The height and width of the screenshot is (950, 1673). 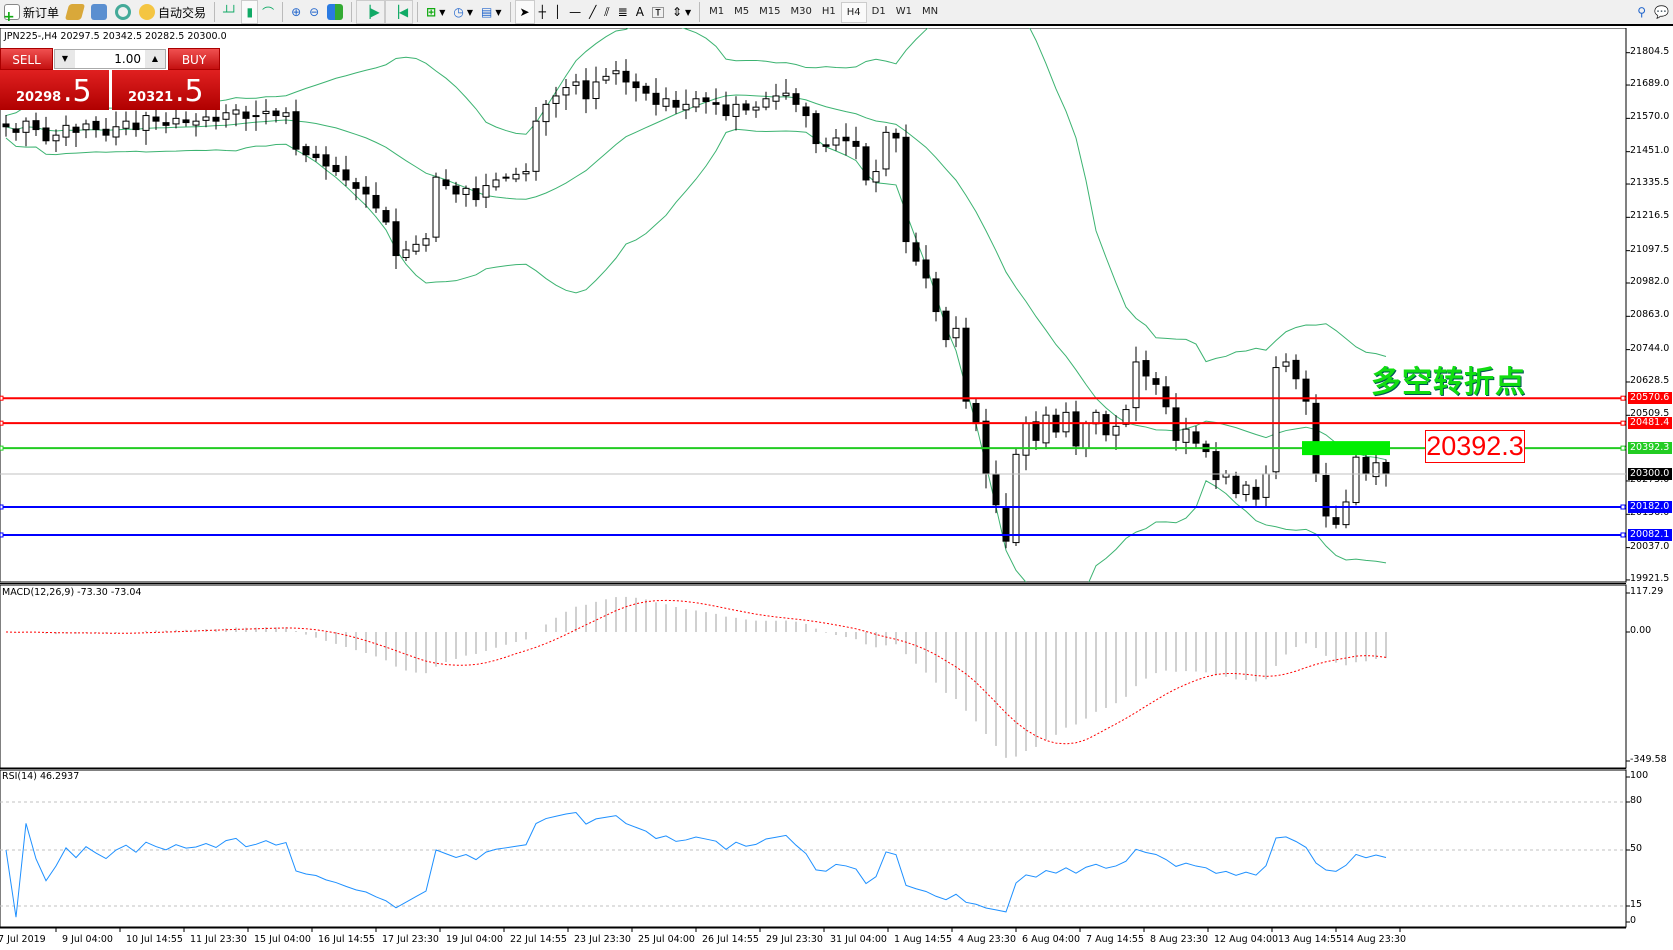 I want to click on line-anchor, so click(x=1623, y=535).